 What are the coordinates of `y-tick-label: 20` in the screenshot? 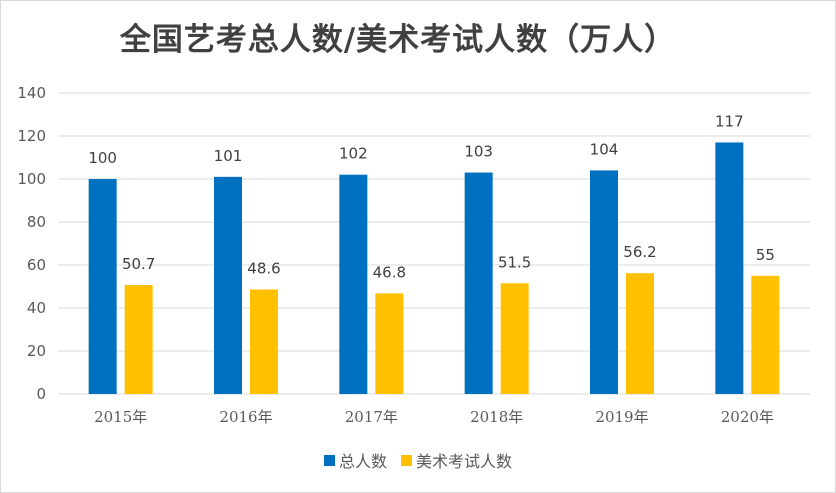 It's located at (36, 351).